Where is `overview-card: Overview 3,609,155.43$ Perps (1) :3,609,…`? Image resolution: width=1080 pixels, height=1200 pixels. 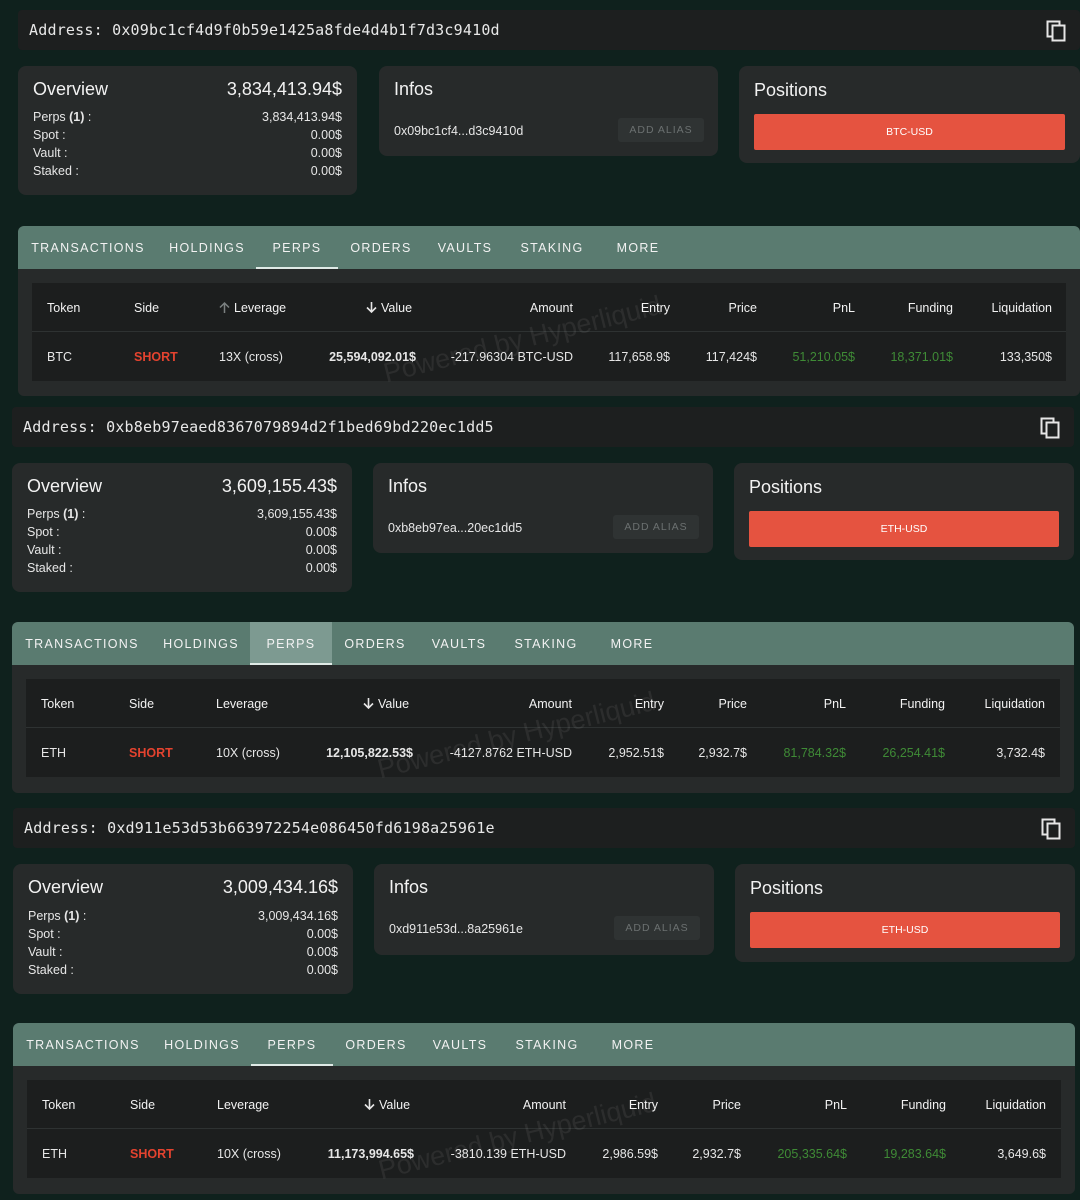 overview-card: Overview 3,609,155.43$ Perps (1) :3,609,… is located at coordinates (182, 527).